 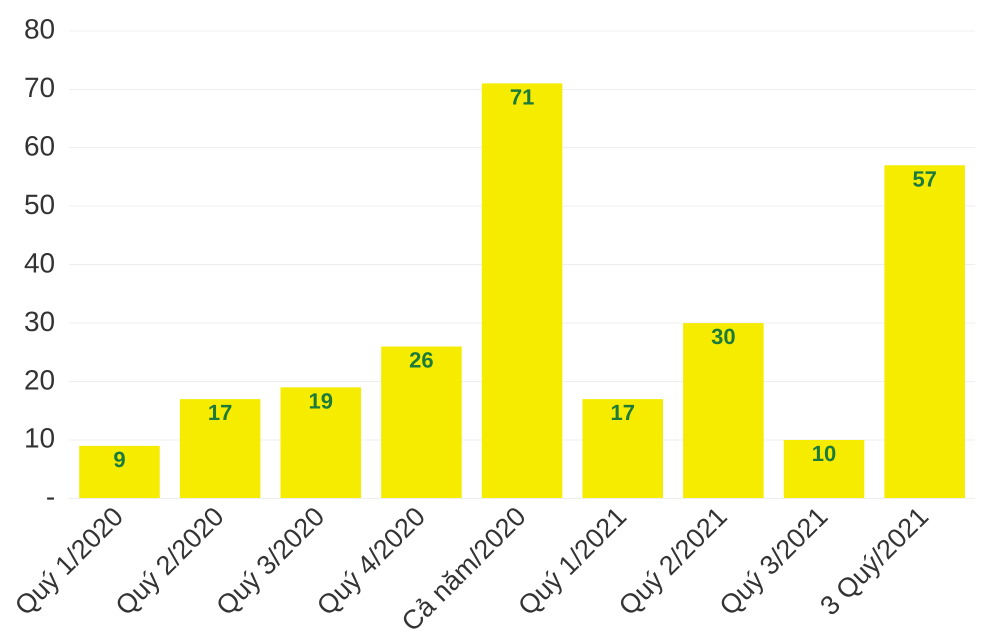 What do you see at coordinates (924, 179) in the screenshot?
I see `data-label: 57` at bounding box center [924, 179].